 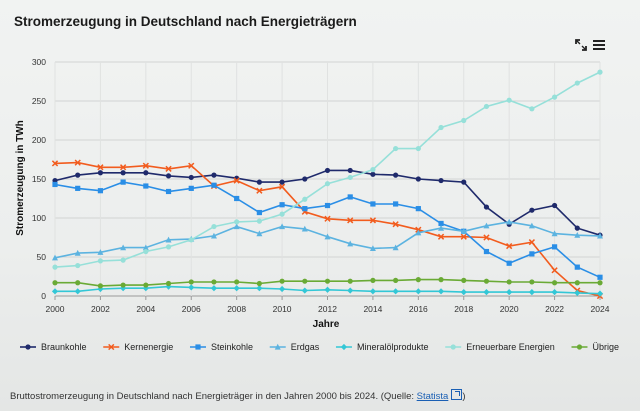 What do you see at coordinates (221, 347) in the screenshot?
I see `legend-item: Steinkohle` at bounding box center [221, 347].